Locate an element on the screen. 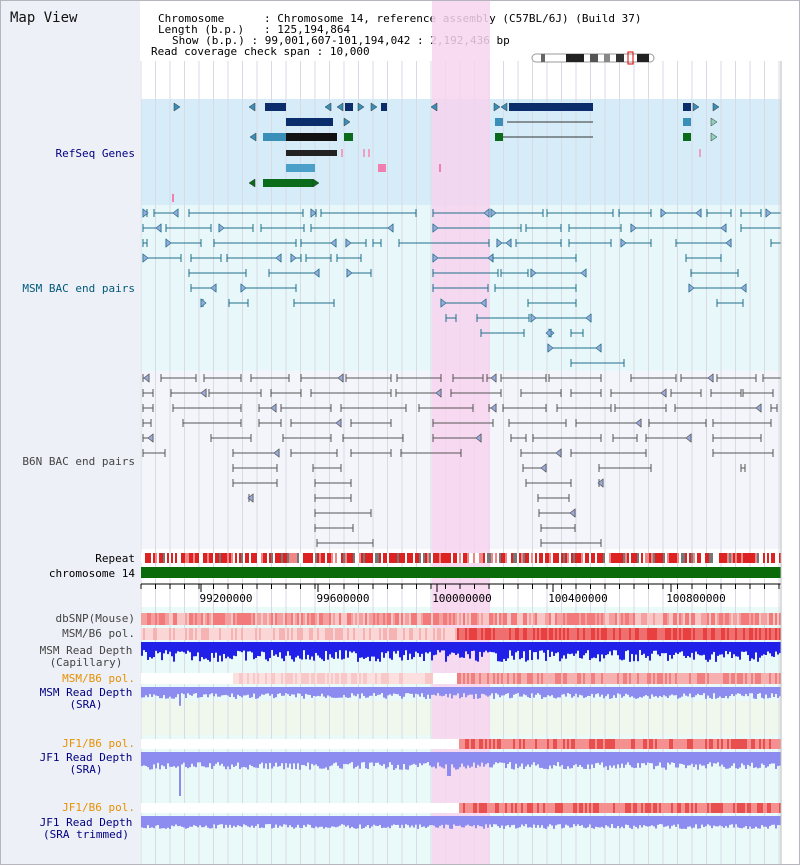  label-msm-bac: MSM BAC end pairs is located at coordinates (78, 288).